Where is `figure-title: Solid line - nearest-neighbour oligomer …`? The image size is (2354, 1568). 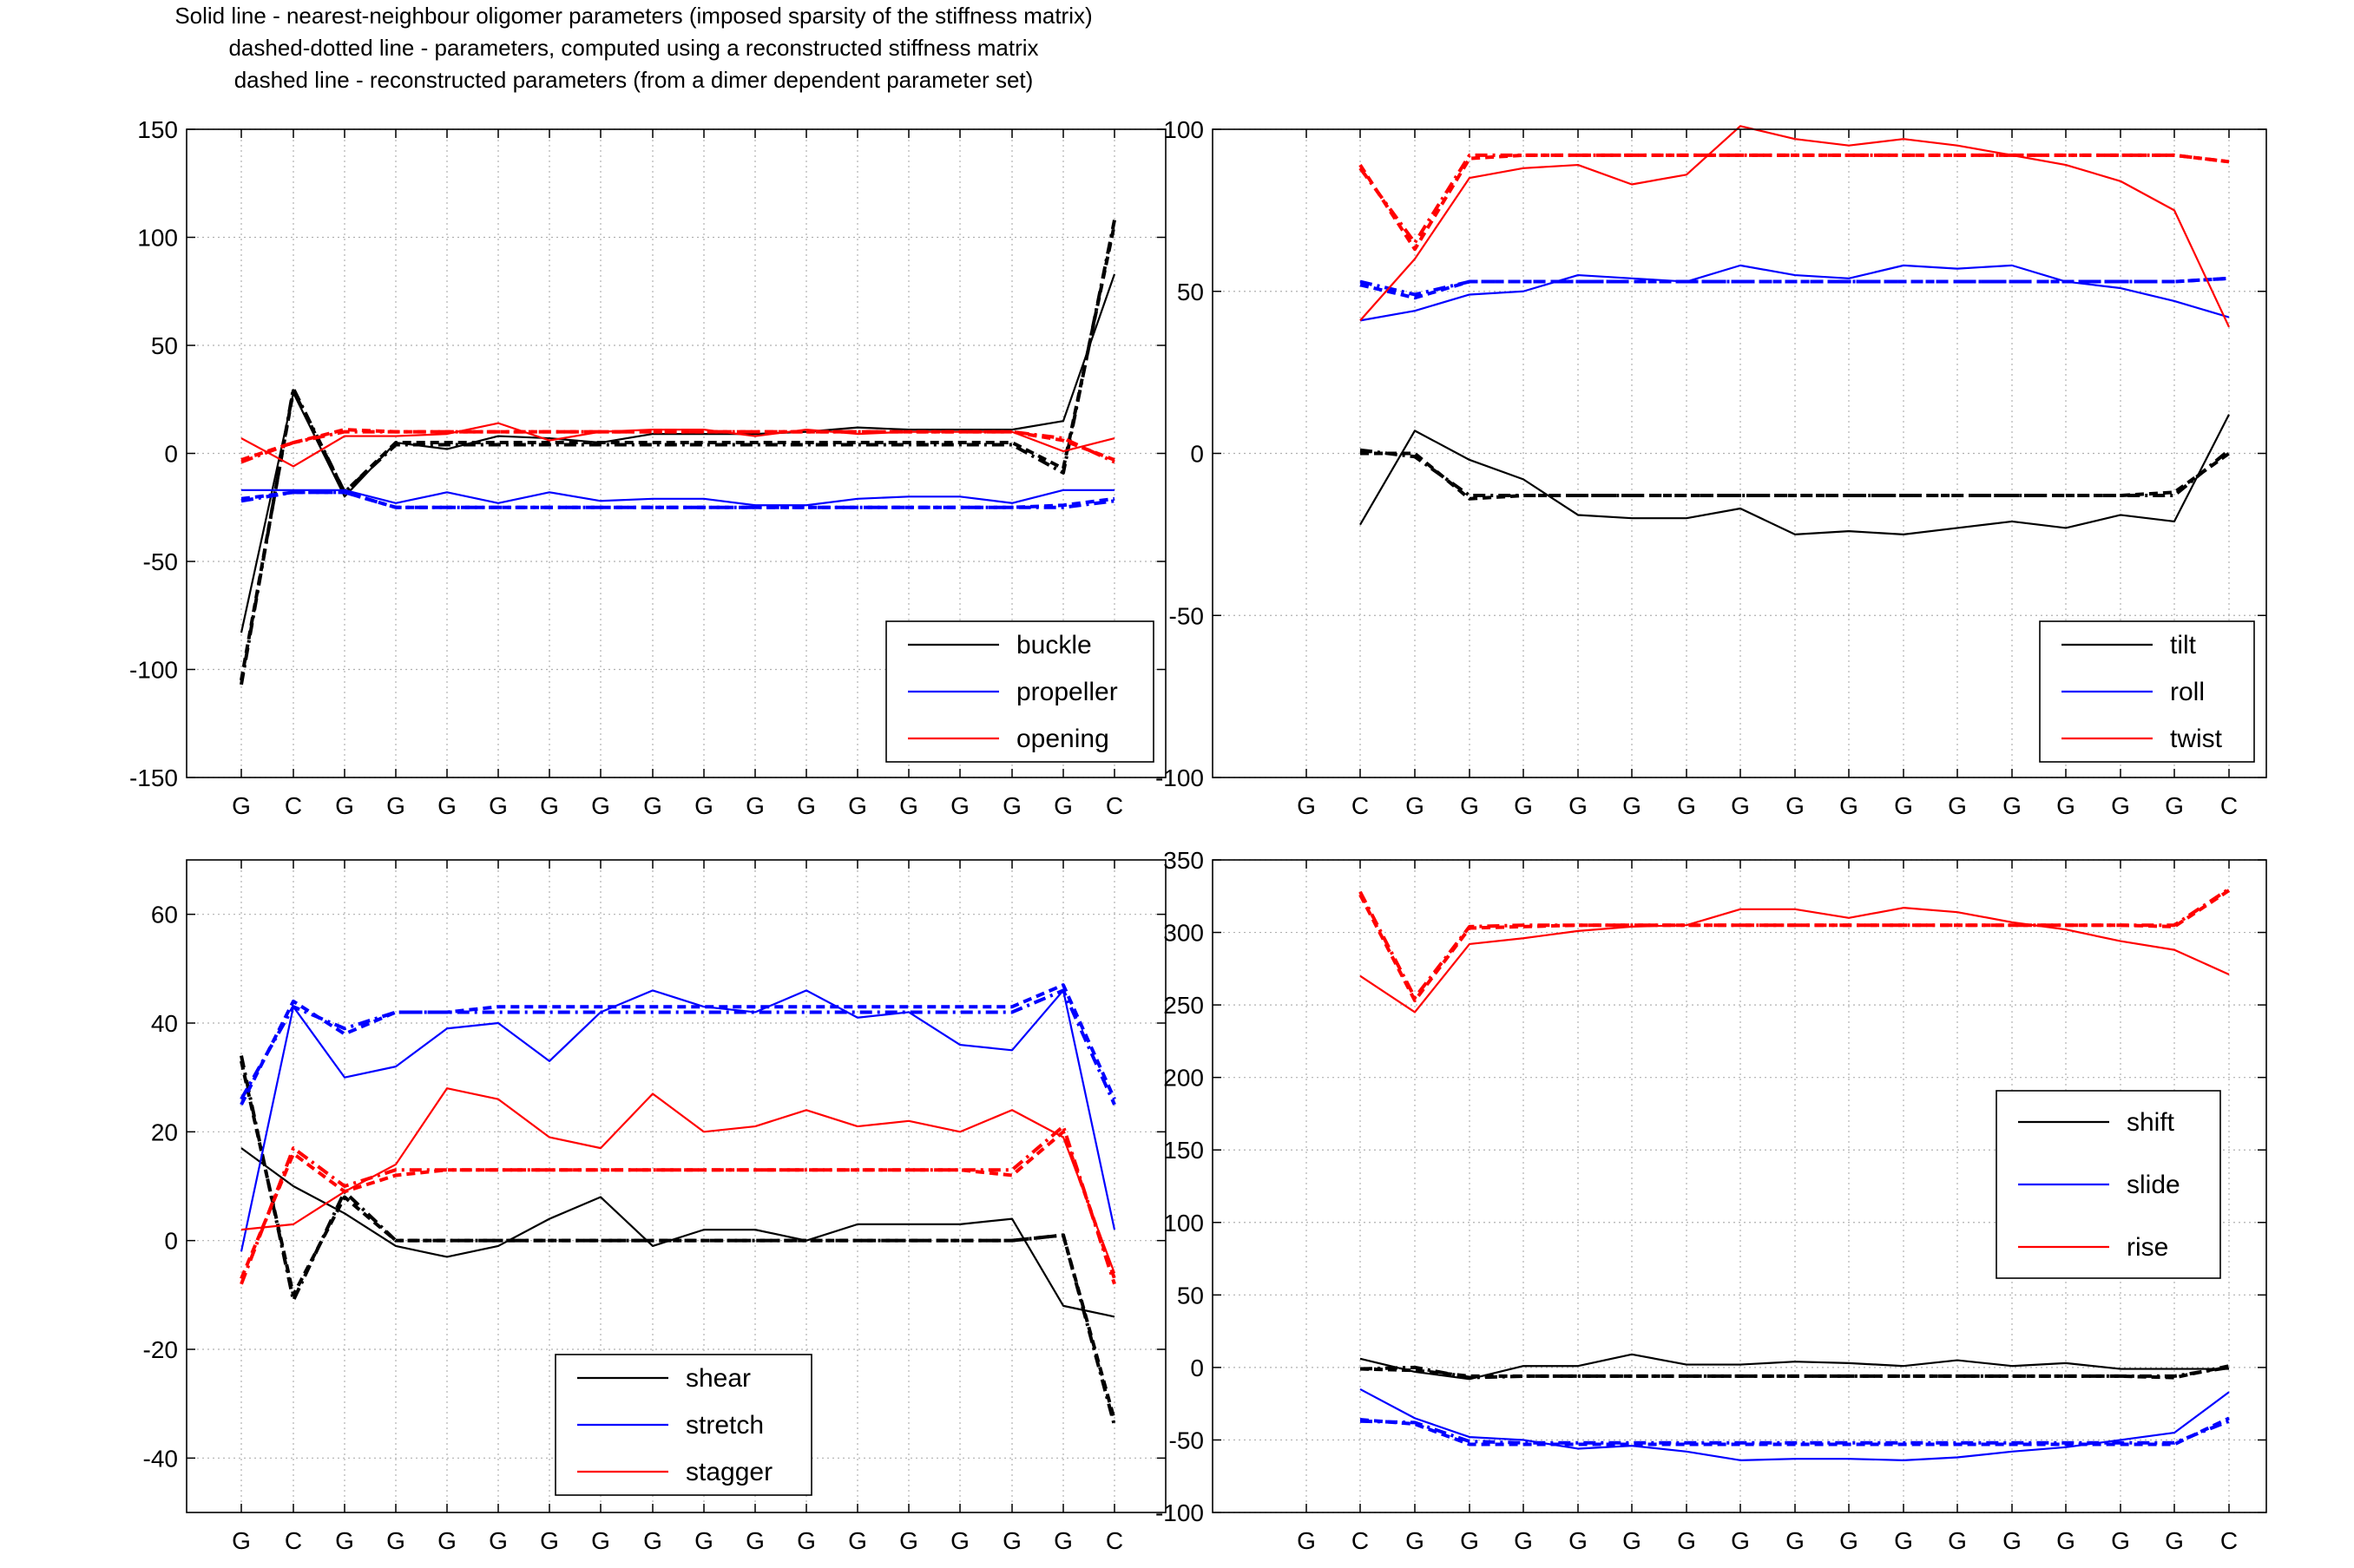
figure-title: Solid line - nearest-neighbour oligomer … is located at coordinates (633, 48).